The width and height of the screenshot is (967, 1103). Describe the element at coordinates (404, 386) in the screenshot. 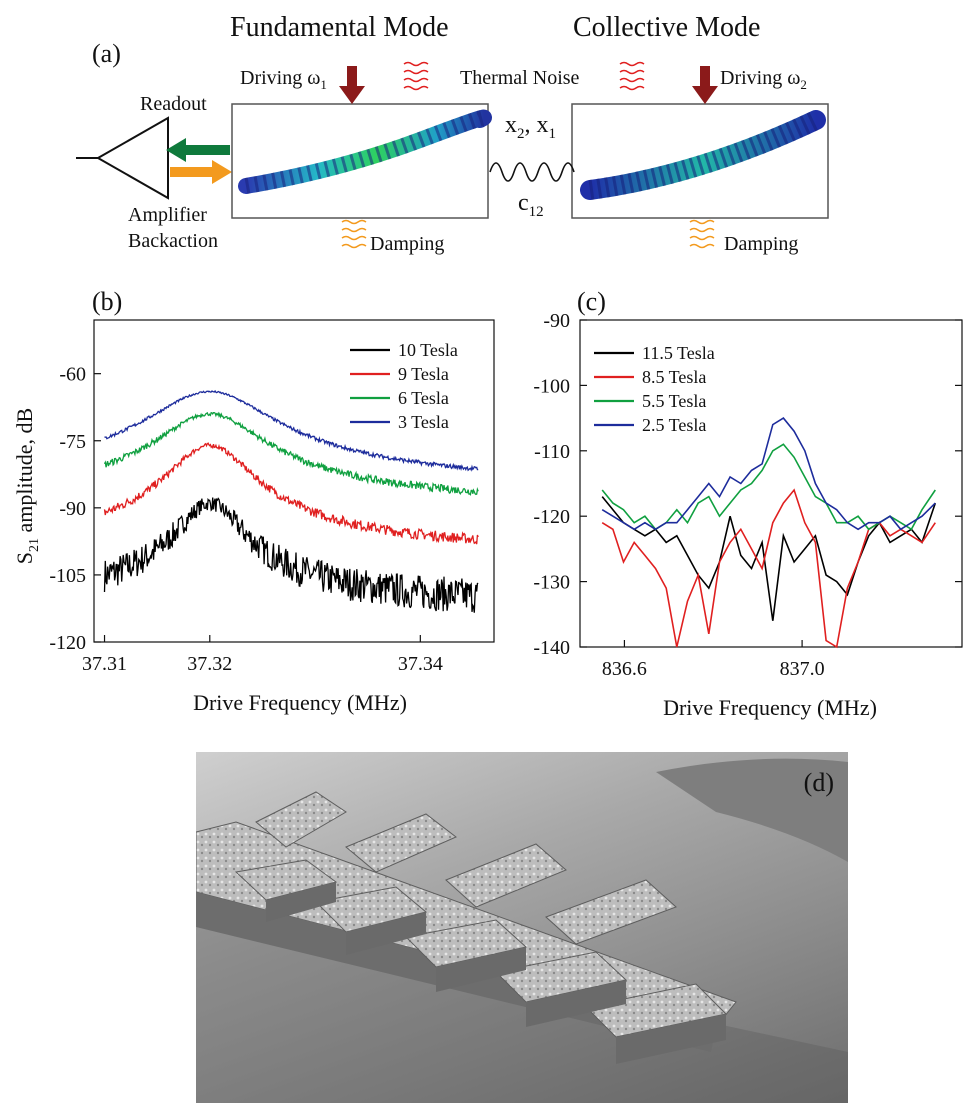

I see `plot-b-legend: 10 Tesla 9 Tesla 6 Tesla 3 Tesla` at that location.